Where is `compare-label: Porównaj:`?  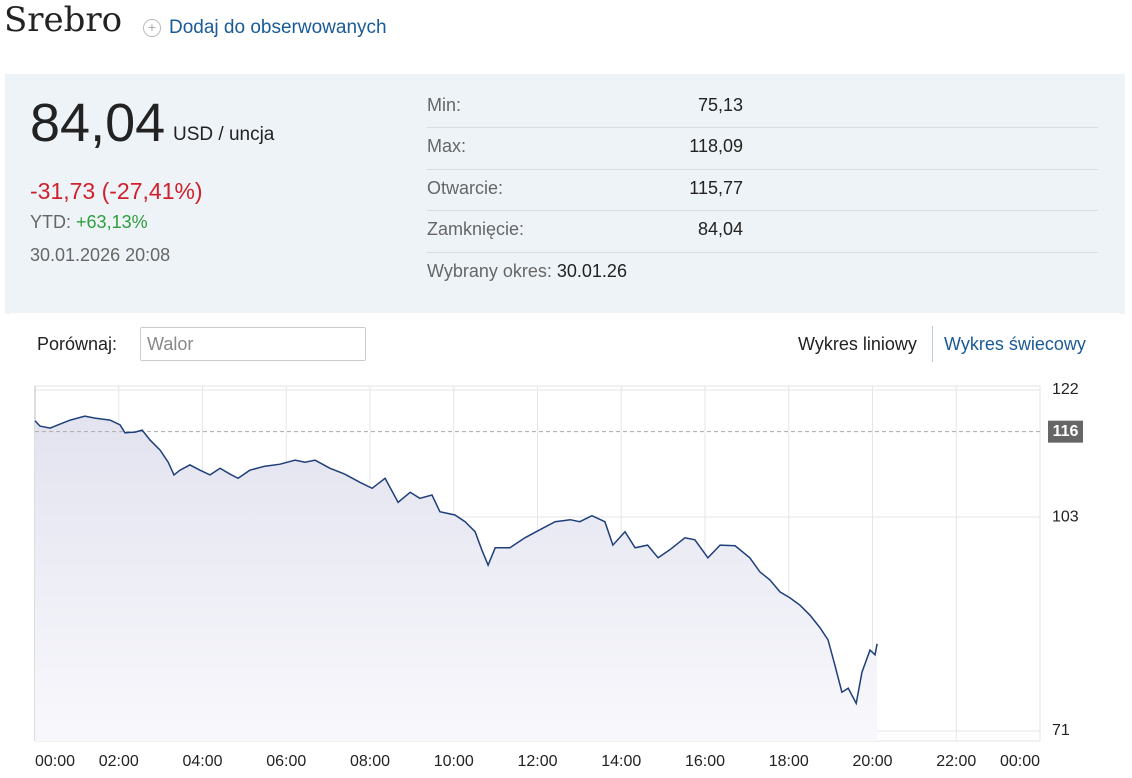 compare-label: Porównaj: is located at coordinates (77, 344).